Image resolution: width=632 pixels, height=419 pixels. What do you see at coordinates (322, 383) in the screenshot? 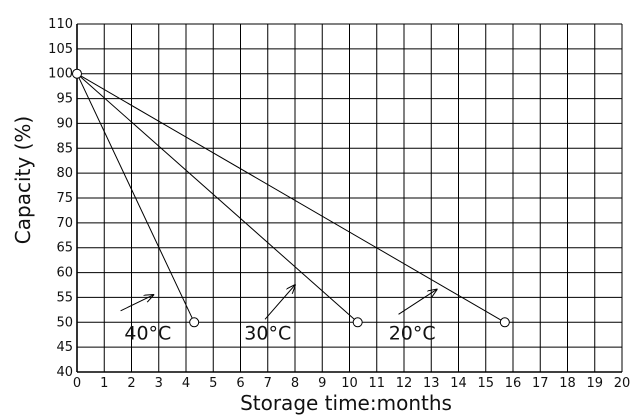
I see `x-tick-label: 9` at bounding box center [322, 383].